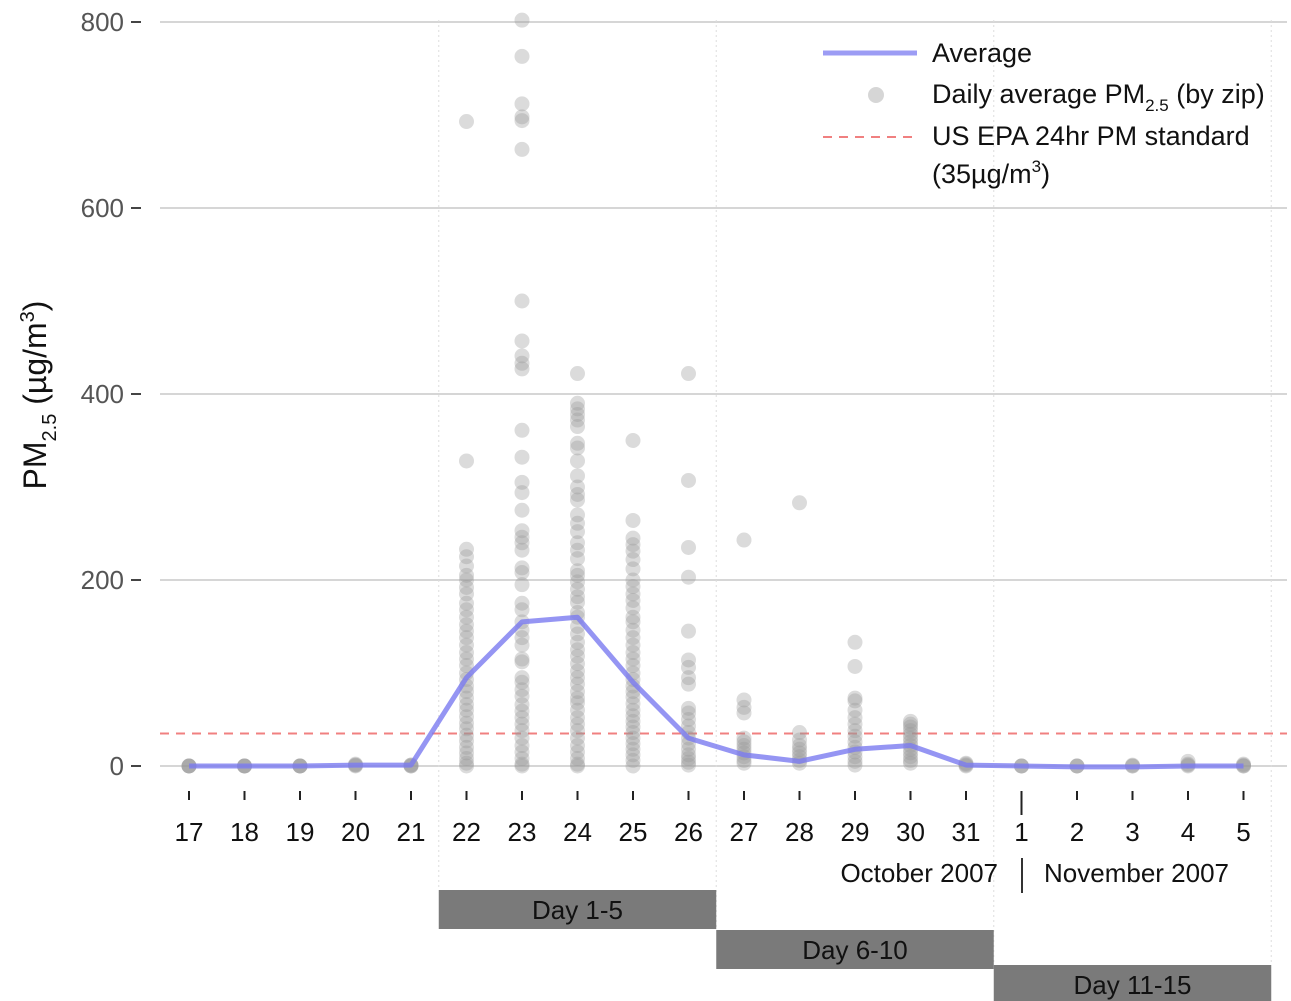 This screenshot has height=1001, width=1291. I want to click on period-bars: Day 1-5 Day 6-10 Day 11-15, so click(855, 945).